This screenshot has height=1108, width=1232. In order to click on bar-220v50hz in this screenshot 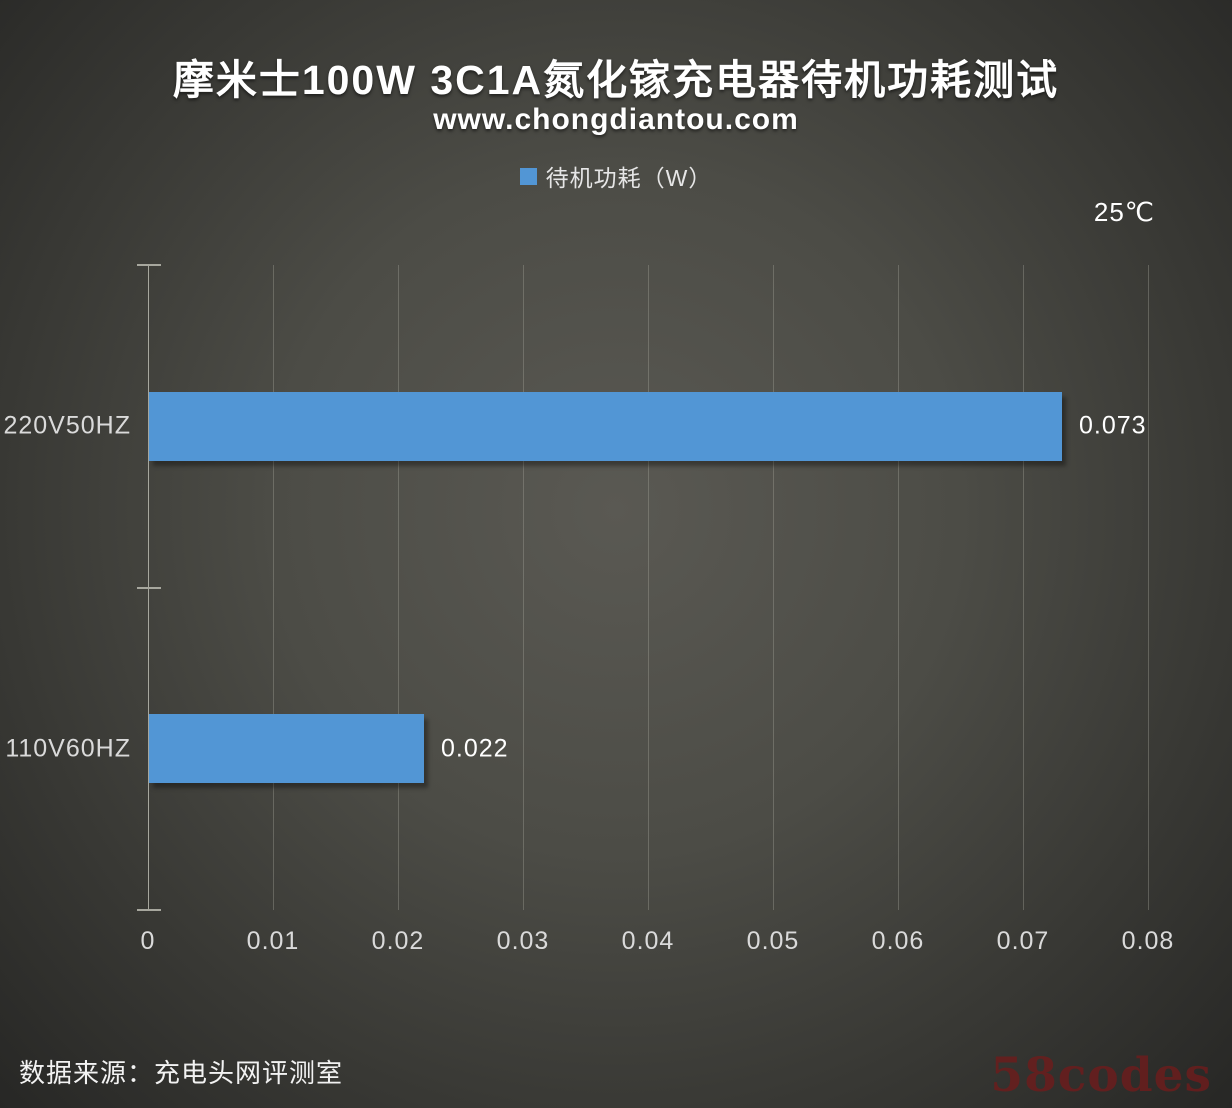, I will do `click(605, 426)`.